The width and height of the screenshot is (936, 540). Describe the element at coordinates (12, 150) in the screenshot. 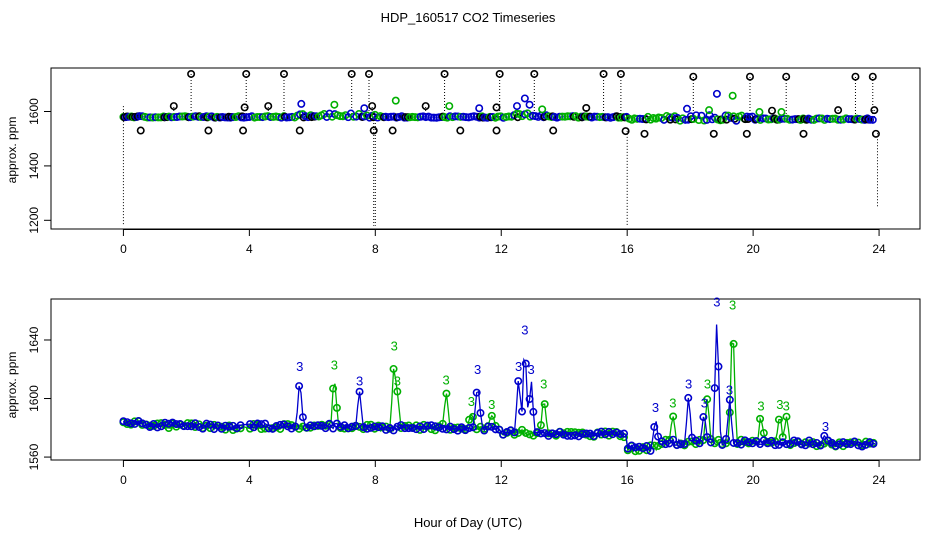

I see `top-y-axis-label: approx. ppm` at that location.